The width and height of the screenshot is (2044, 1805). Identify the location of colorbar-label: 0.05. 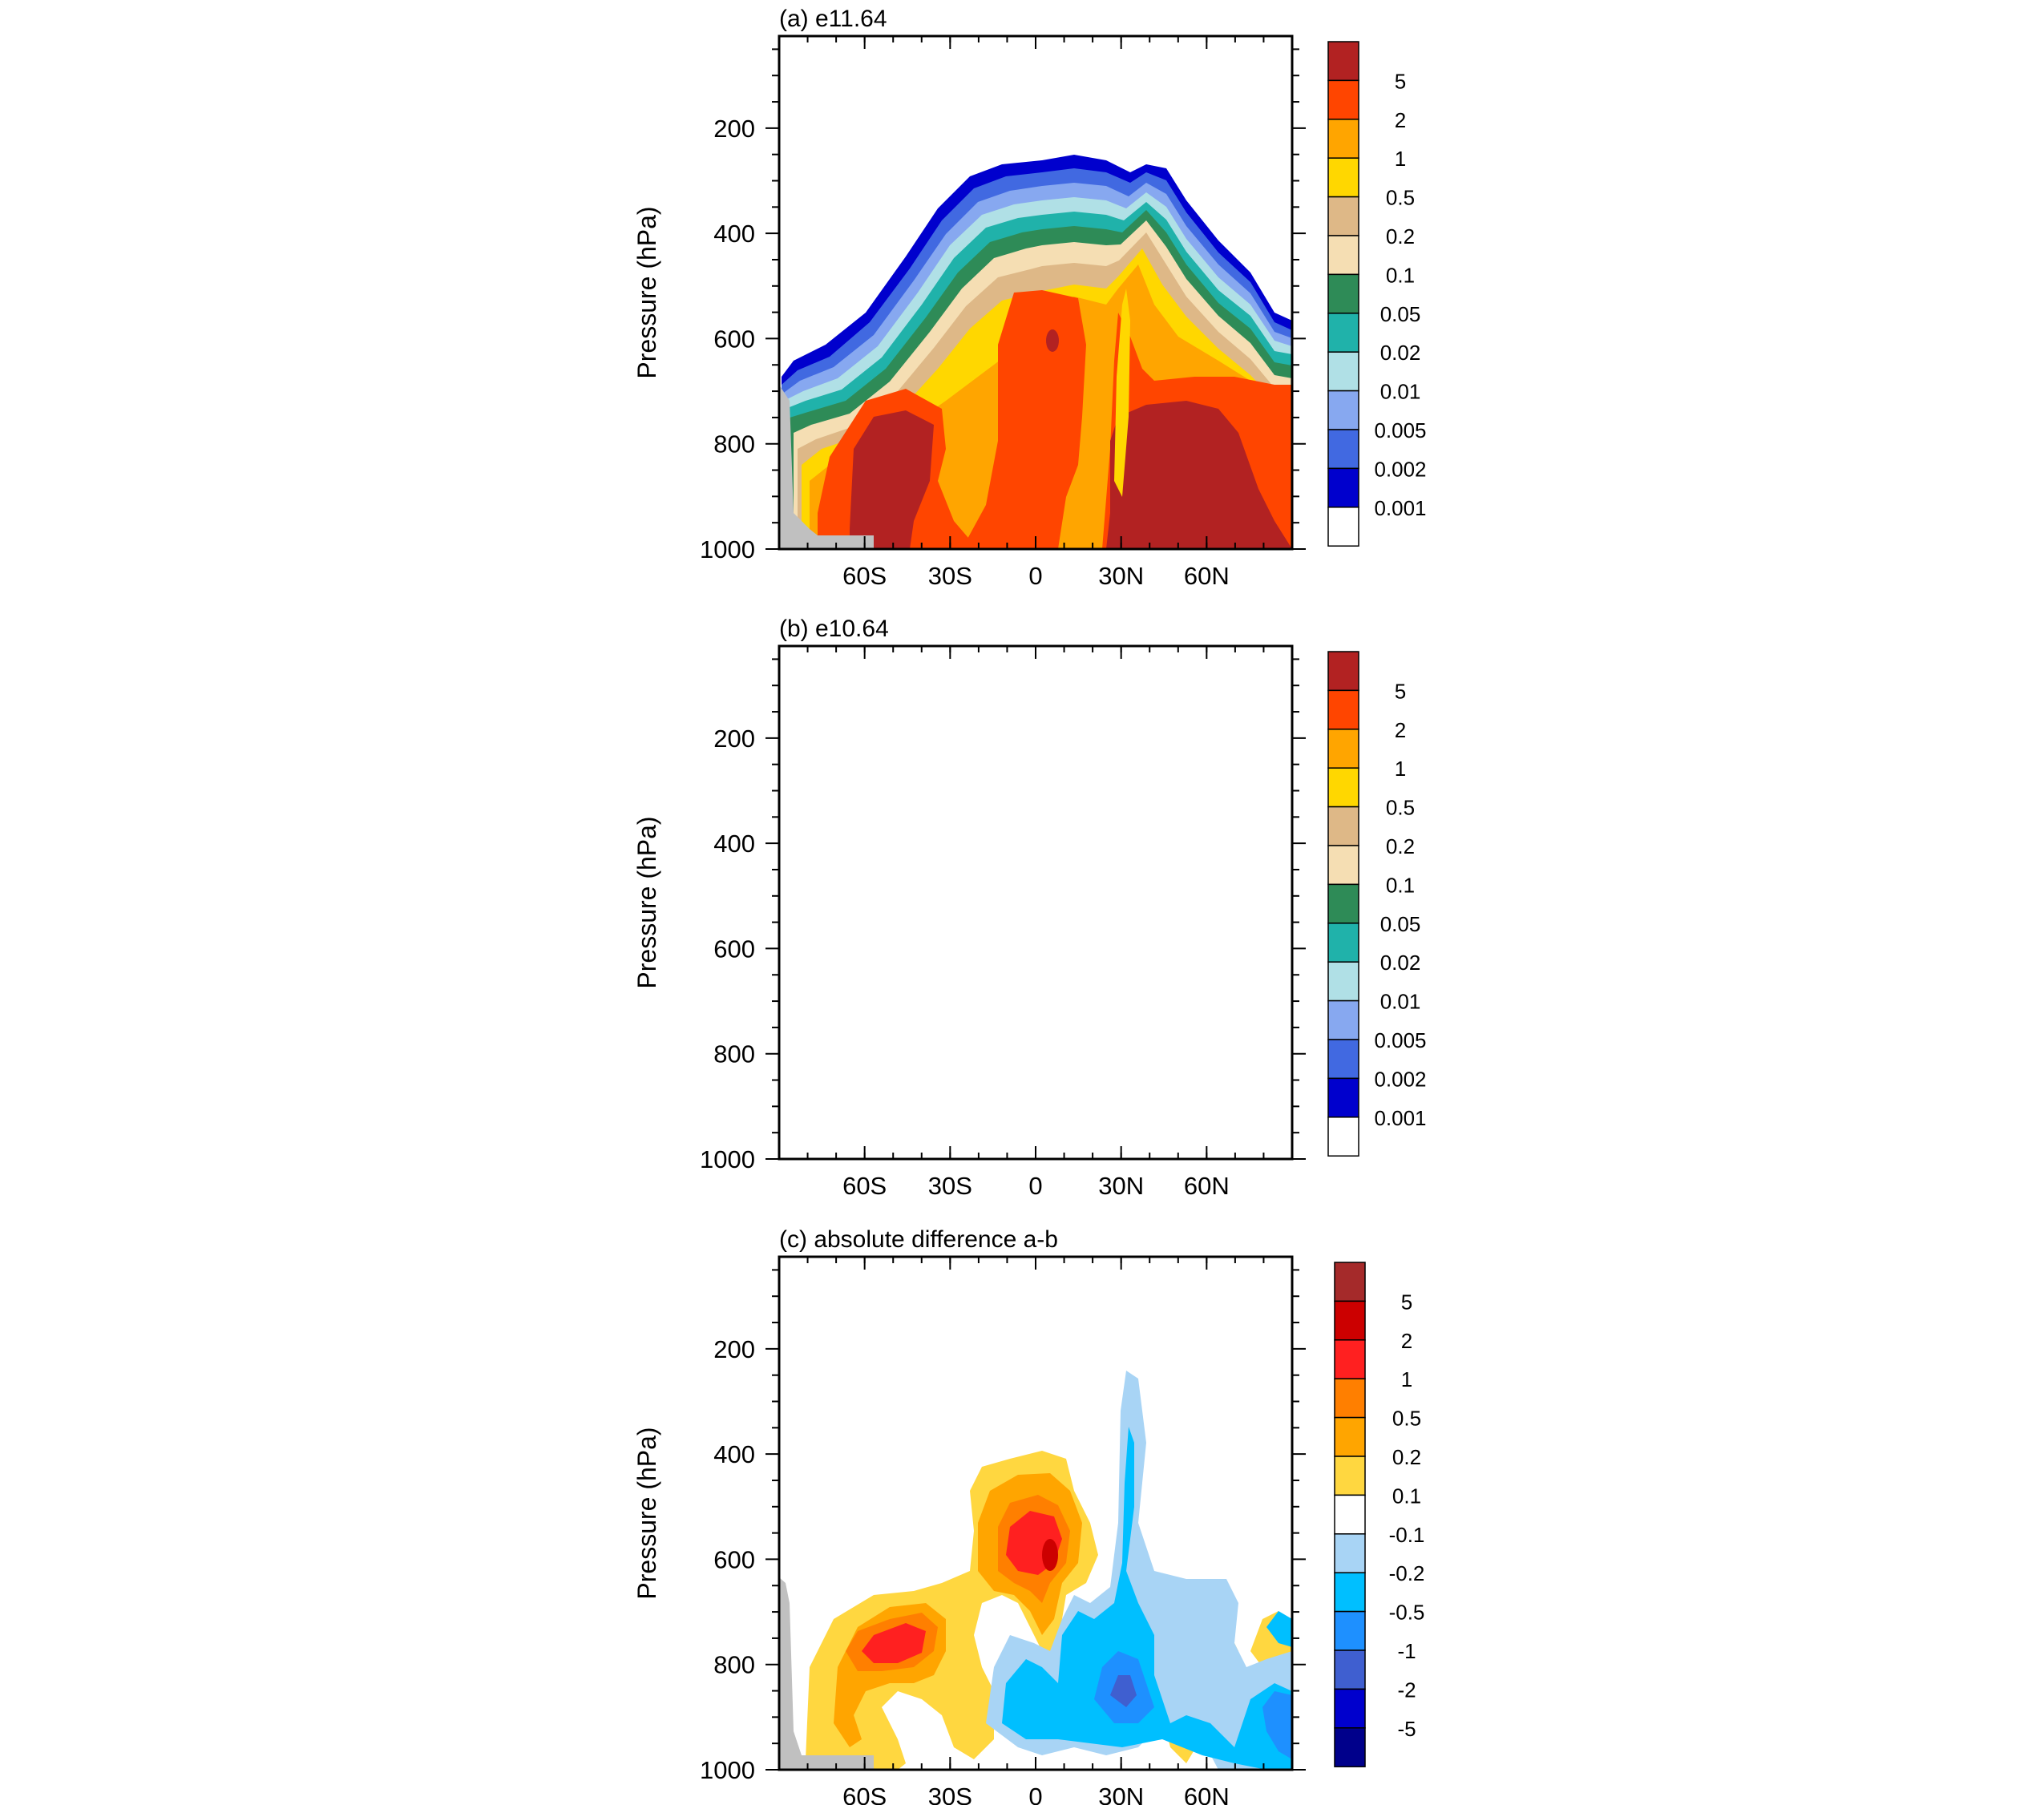
(1400, 924).